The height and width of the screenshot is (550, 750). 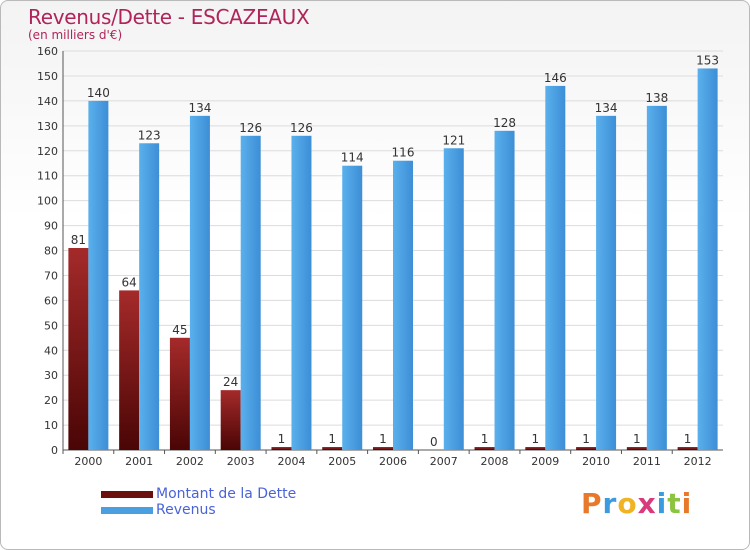 What do you see at coordinates (98, 93) in the screenshot?
I see `revenue-data-label: 140` at bounding box center [98, 93].